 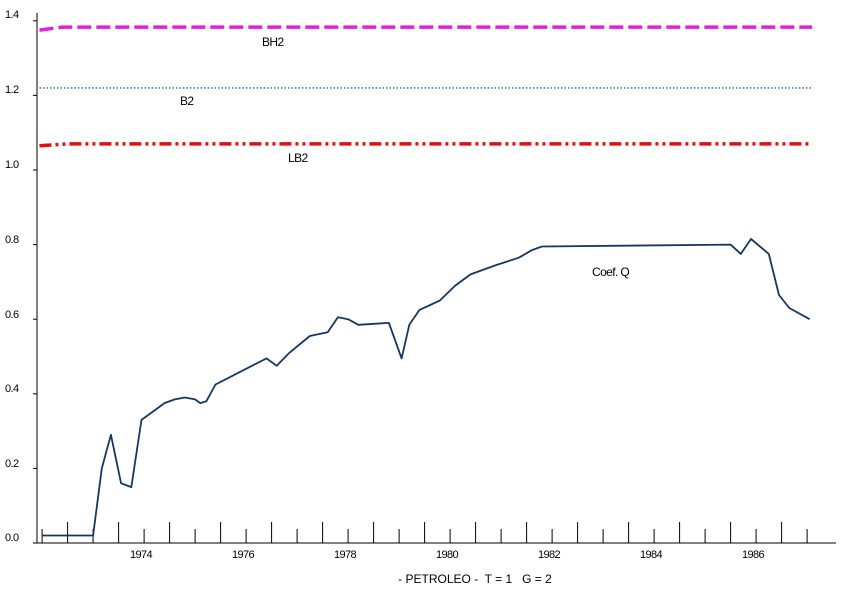 What do you see at coordinates (12, 90) in the screenshot?
I see `y-tick-label: 1.2` at bounding box center [12, 90].